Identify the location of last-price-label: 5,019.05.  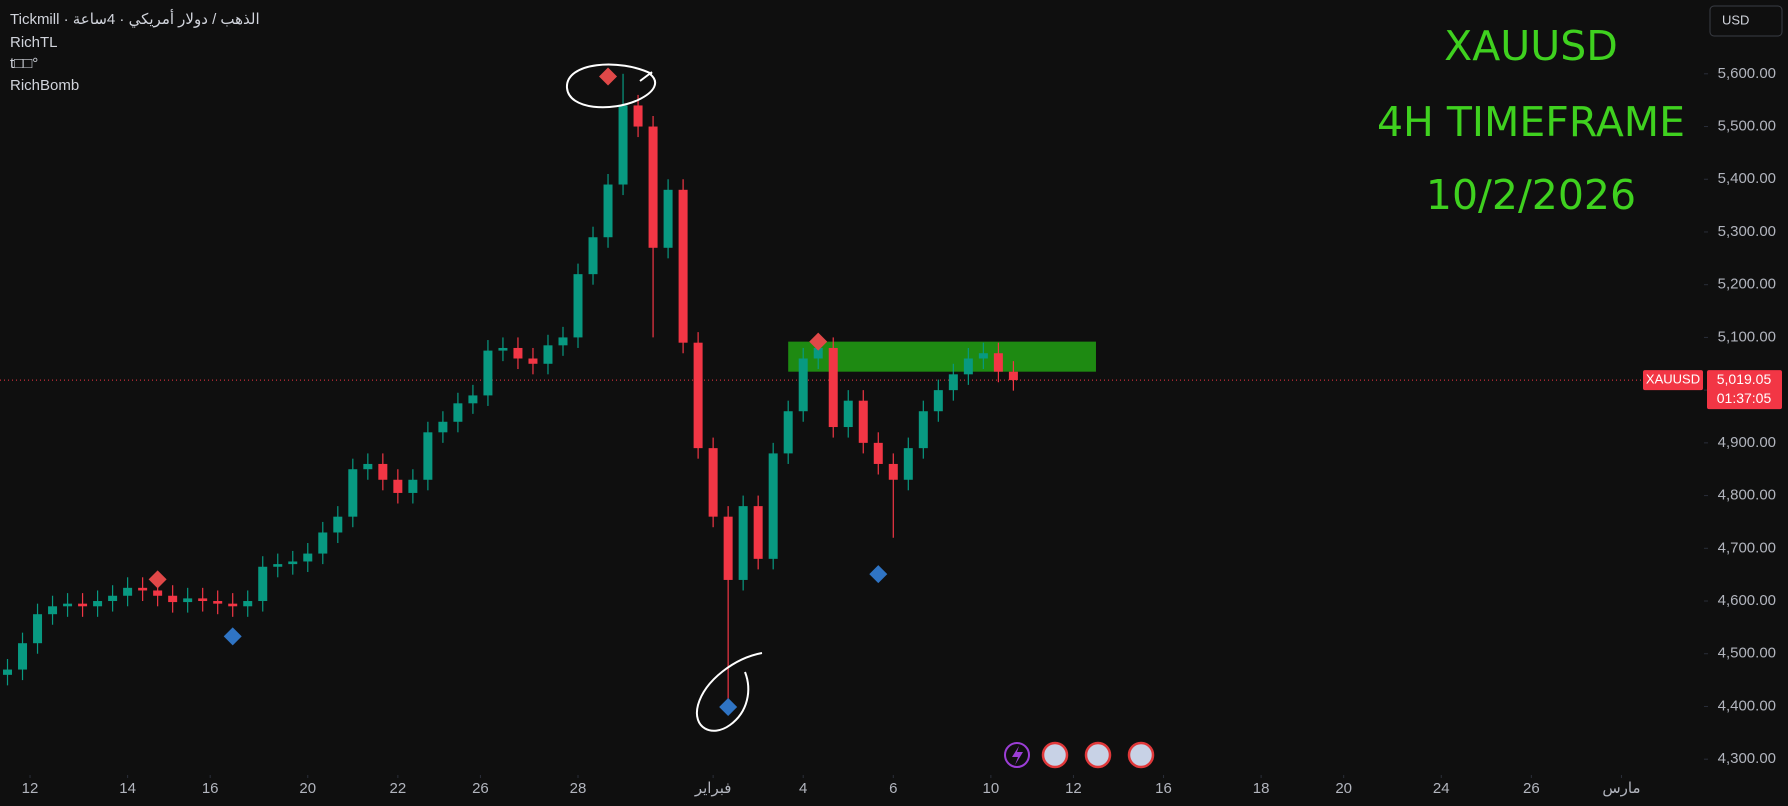
(1744, 379).